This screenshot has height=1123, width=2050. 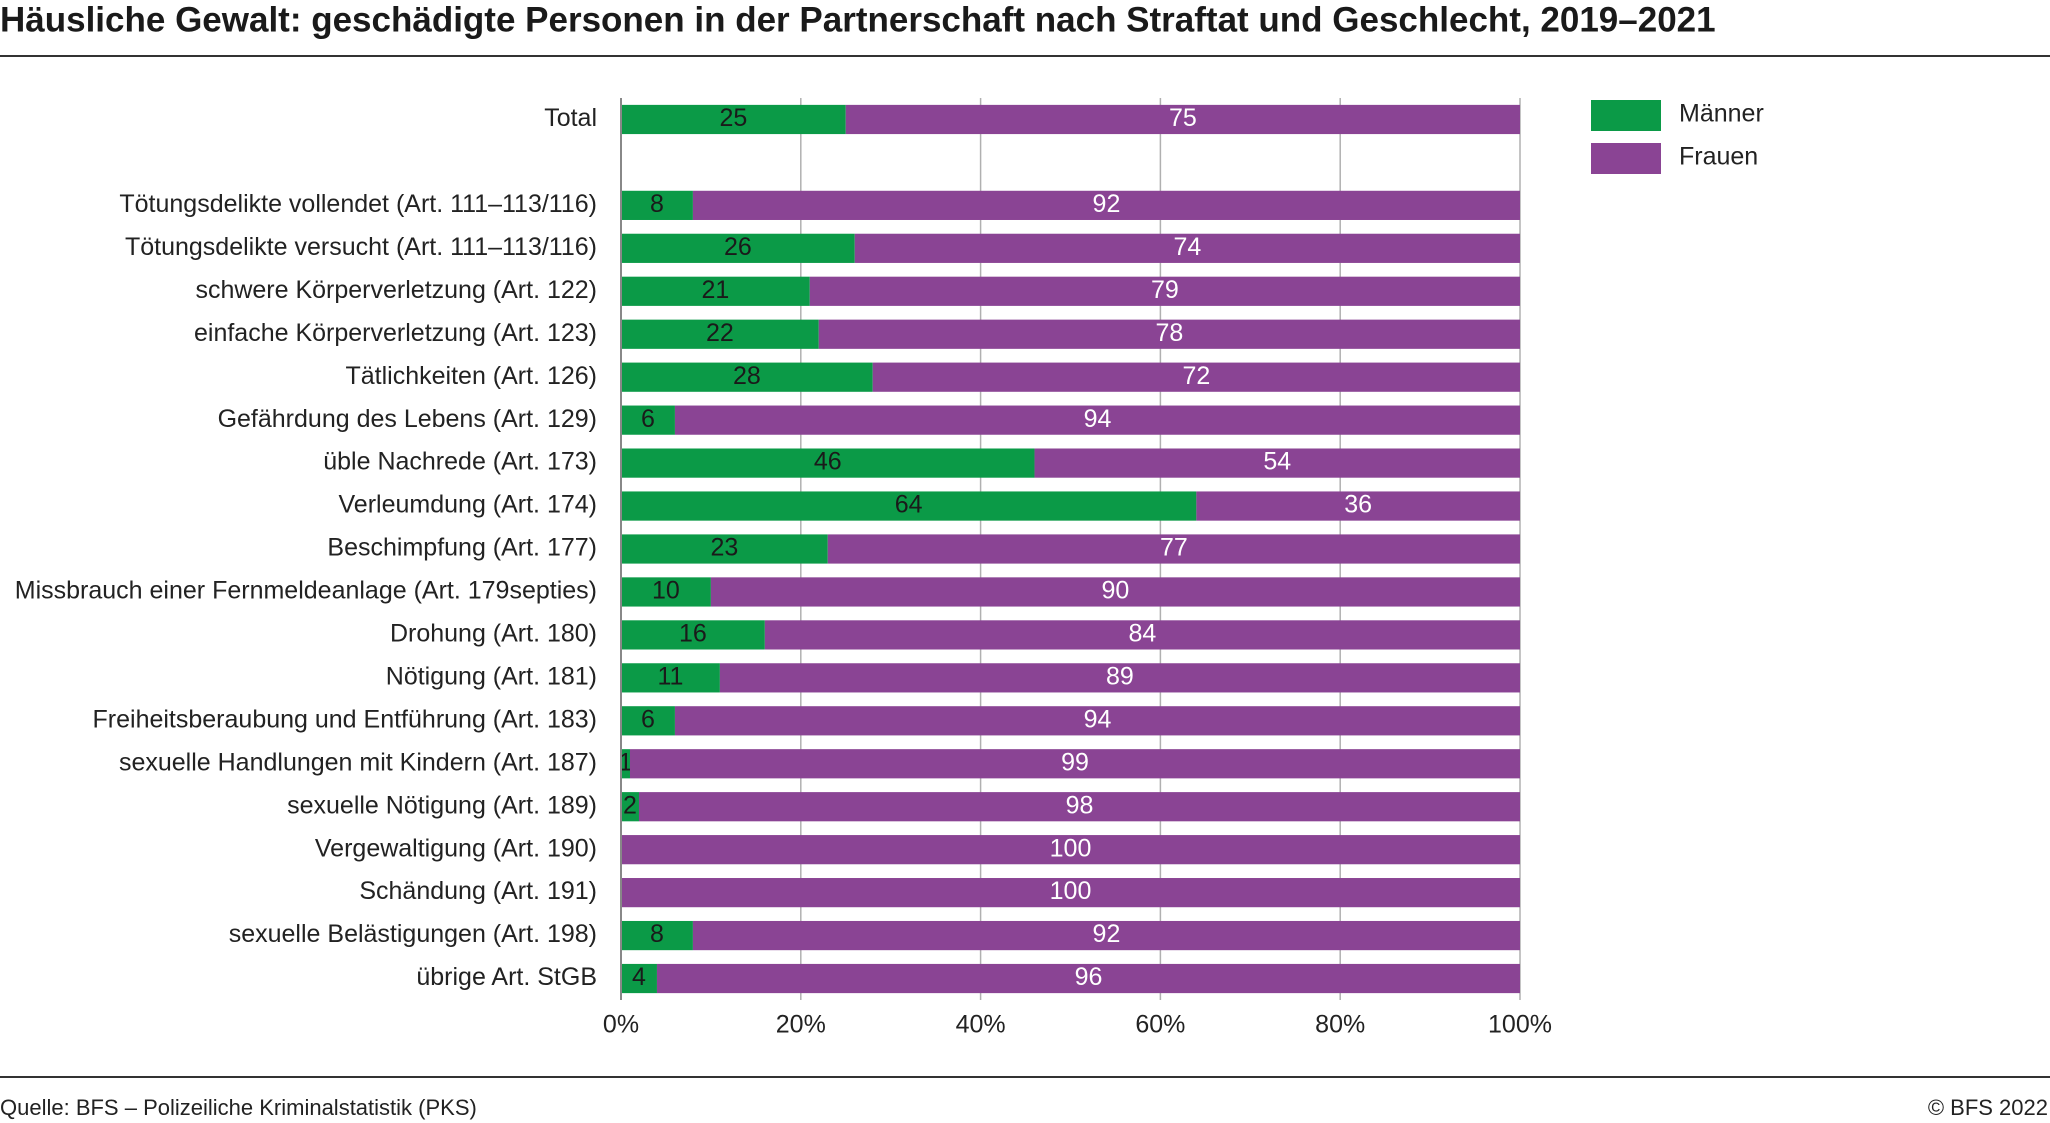 I want to click on data-label: 23, so click(x=724, y=548).